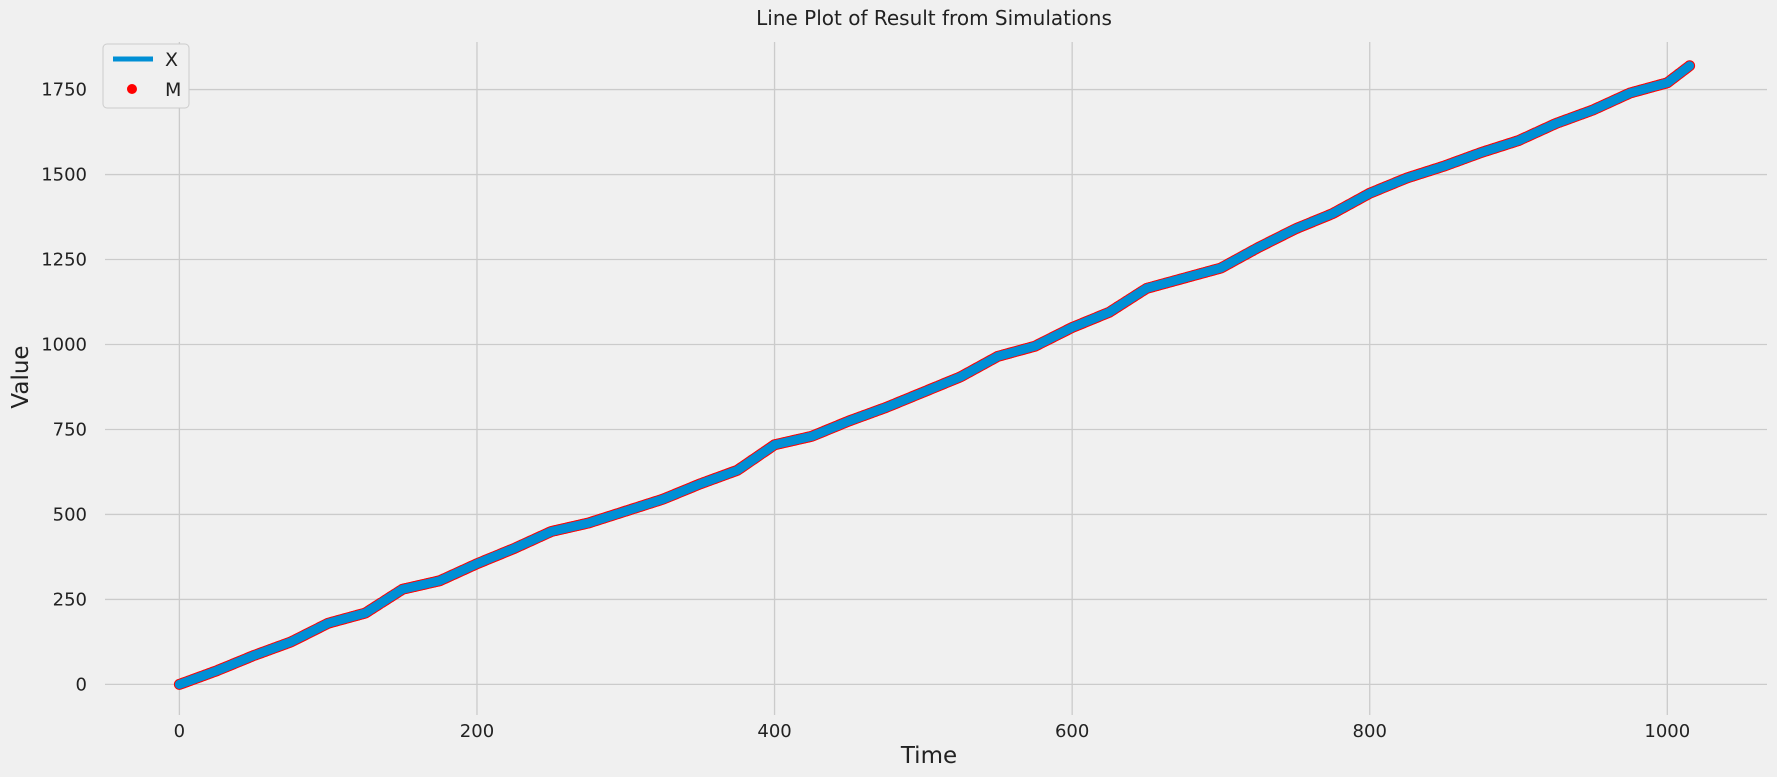 The height and width of the screenshot is (777, 1777). I want to click on y-tick-label: 250, so click(70, 599).